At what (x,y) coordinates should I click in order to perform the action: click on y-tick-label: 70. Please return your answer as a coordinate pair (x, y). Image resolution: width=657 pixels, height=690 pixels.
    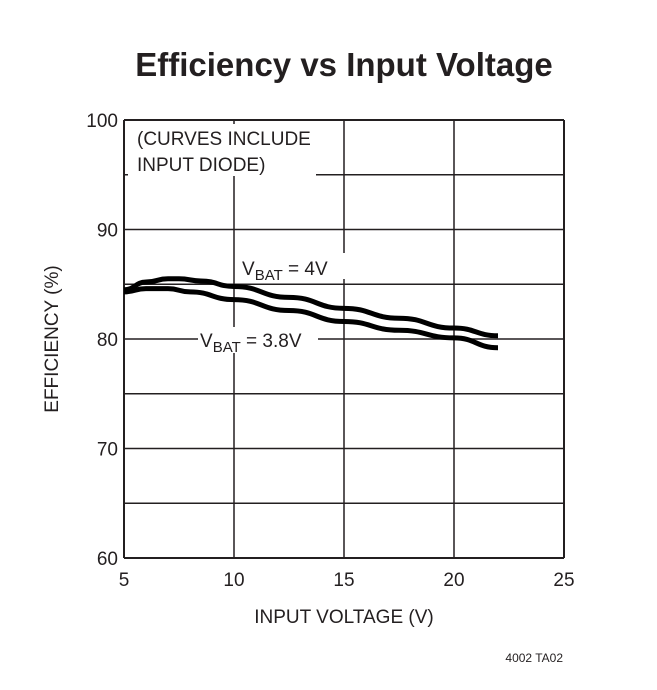
    Looking at the image, I should click on (107, 450).